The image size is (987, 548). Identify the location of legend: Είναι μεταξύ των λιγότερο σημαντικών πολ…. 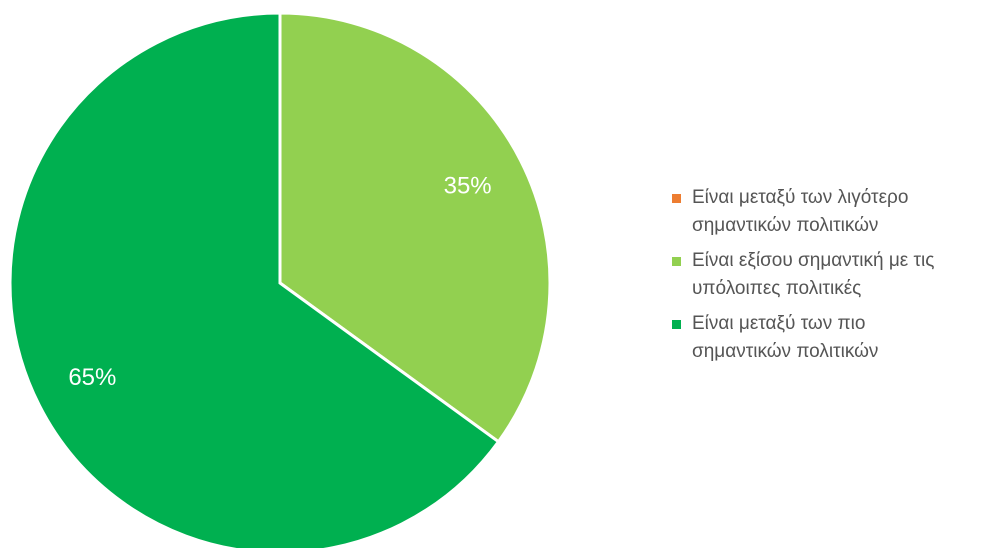
(822, 278).